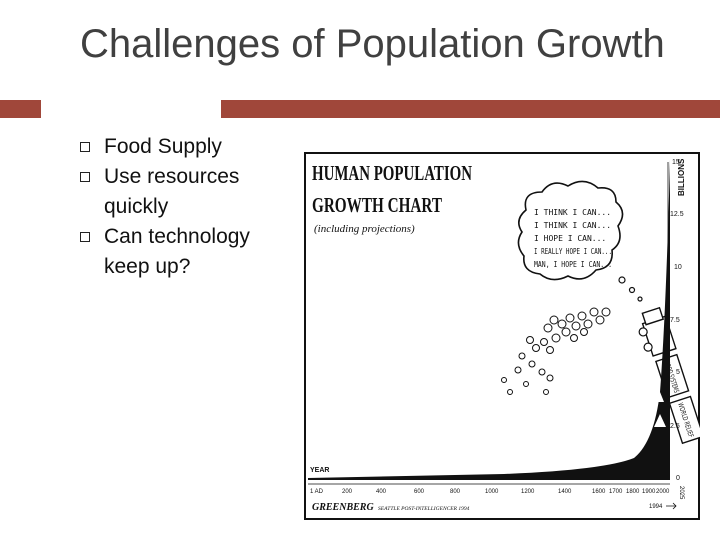 This screenshot has height=540, width=720. I want to click on bullet-item: Can technology keep up?, so click(185, 252).